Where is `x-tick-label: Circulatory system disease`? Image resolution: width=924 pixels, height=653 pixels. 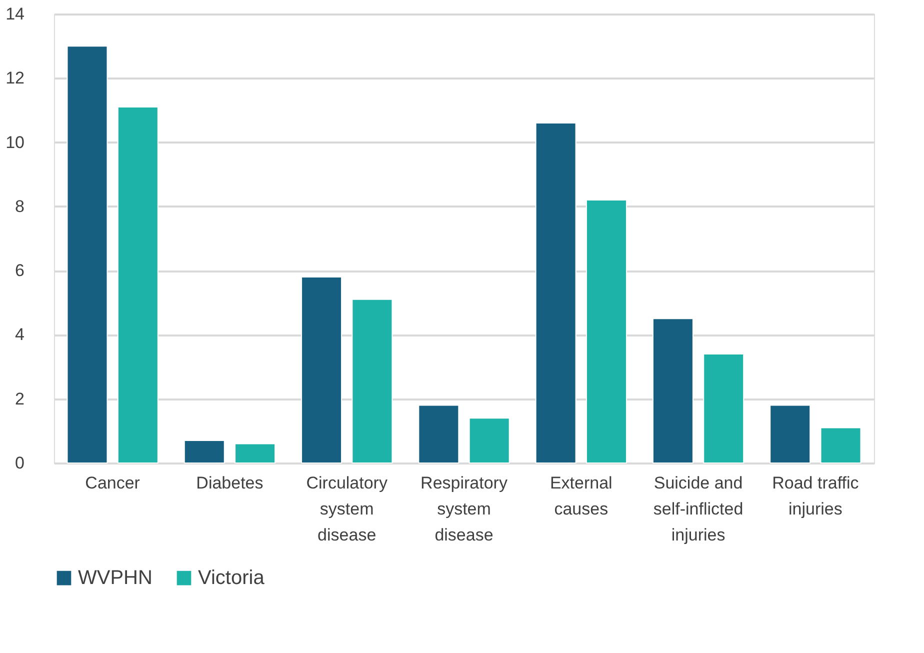 x-tick-label: Circulatory system disease is located at coordinates (347, 509).